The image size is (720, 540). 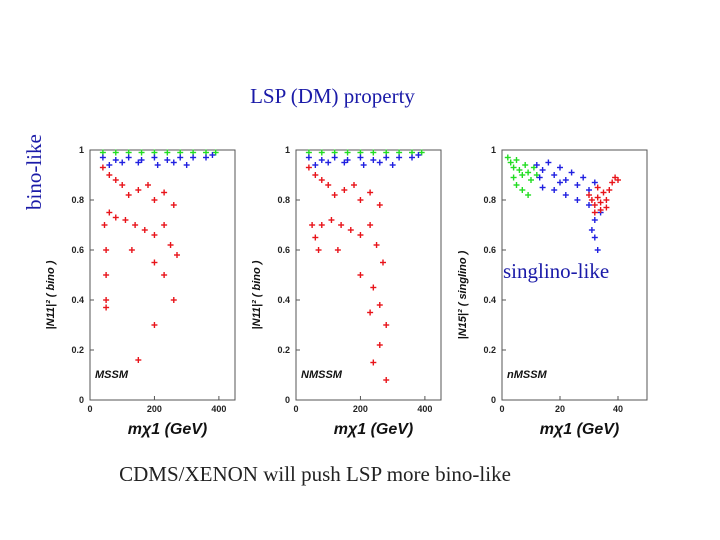 What do you see at coordinates (315, 474) in the screenshot?
I see `bottom-note: CDMS/XENON will push LSP more bino-like` at bounding box center [315, 474].